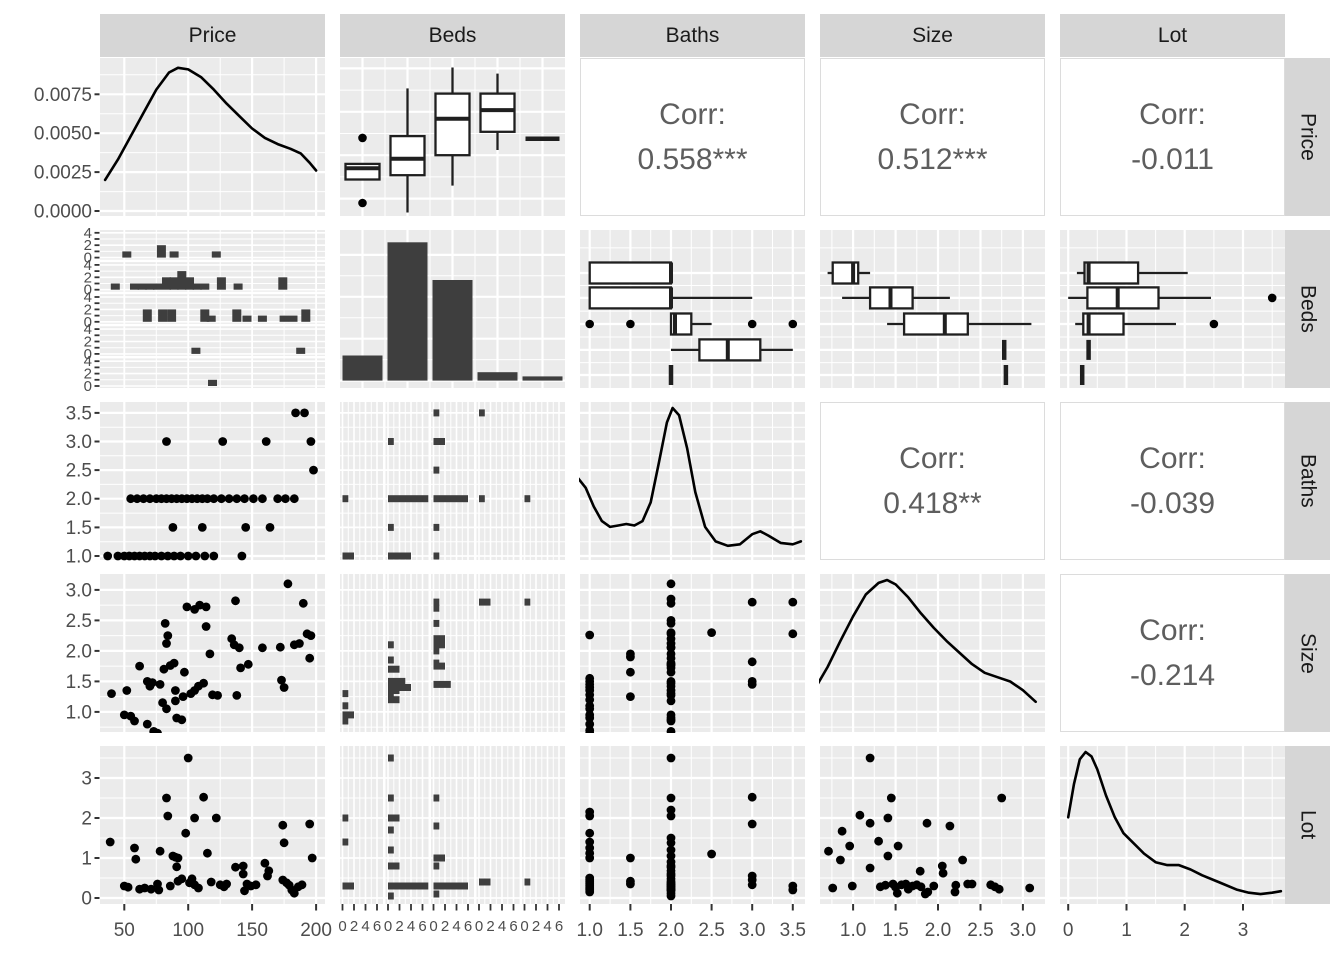 This screenshot has height=960, width=1344. Describe the element at coordinates (1172, 825) in the screenshot. I see `panel-r5c5-density` at that location.